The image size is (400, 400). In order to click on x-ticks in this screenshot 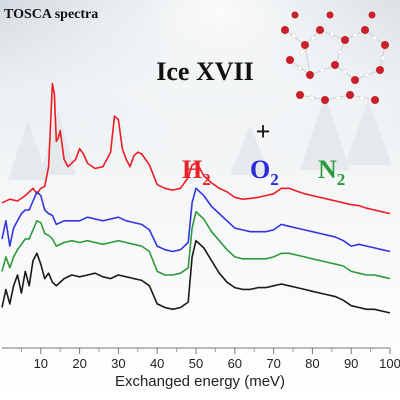, I will do `click(205, 351)`.